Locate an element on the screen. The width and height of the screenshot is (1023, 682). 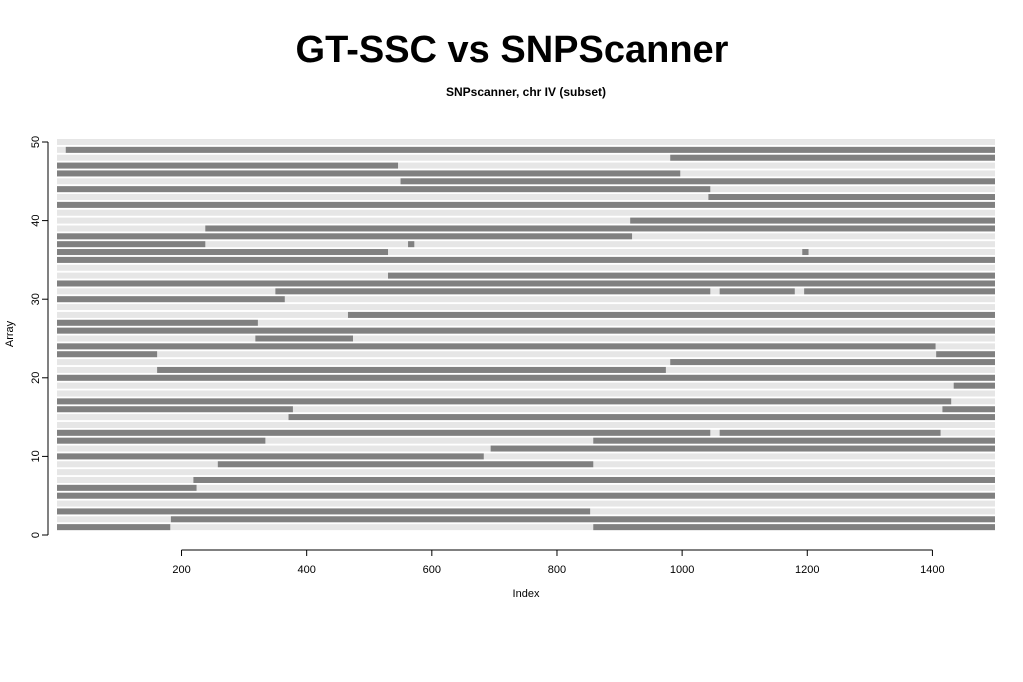
x-tick-label: 1200 is located at coordinates (807, 570).